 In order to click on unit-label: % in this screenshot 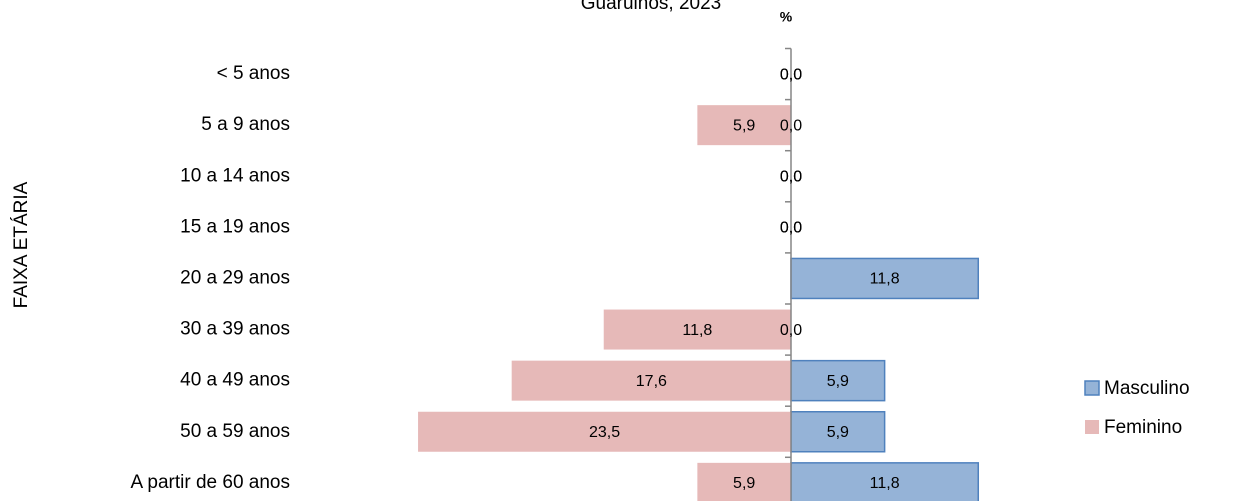, I will do `click(786, 17)`.